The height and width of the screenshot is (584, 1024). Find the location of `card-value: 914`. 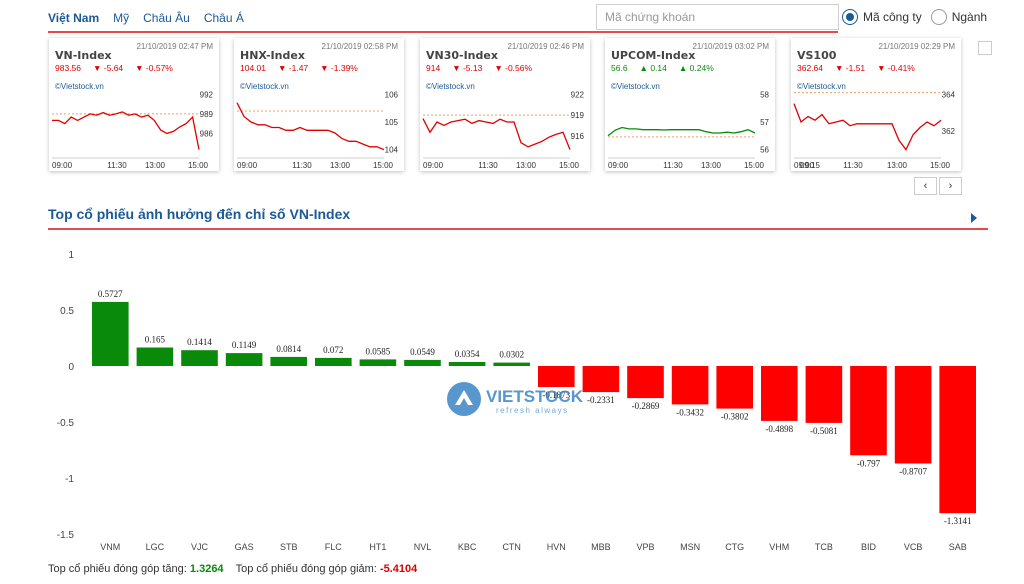

card-value: 914 is located at coordinates (433, 68).